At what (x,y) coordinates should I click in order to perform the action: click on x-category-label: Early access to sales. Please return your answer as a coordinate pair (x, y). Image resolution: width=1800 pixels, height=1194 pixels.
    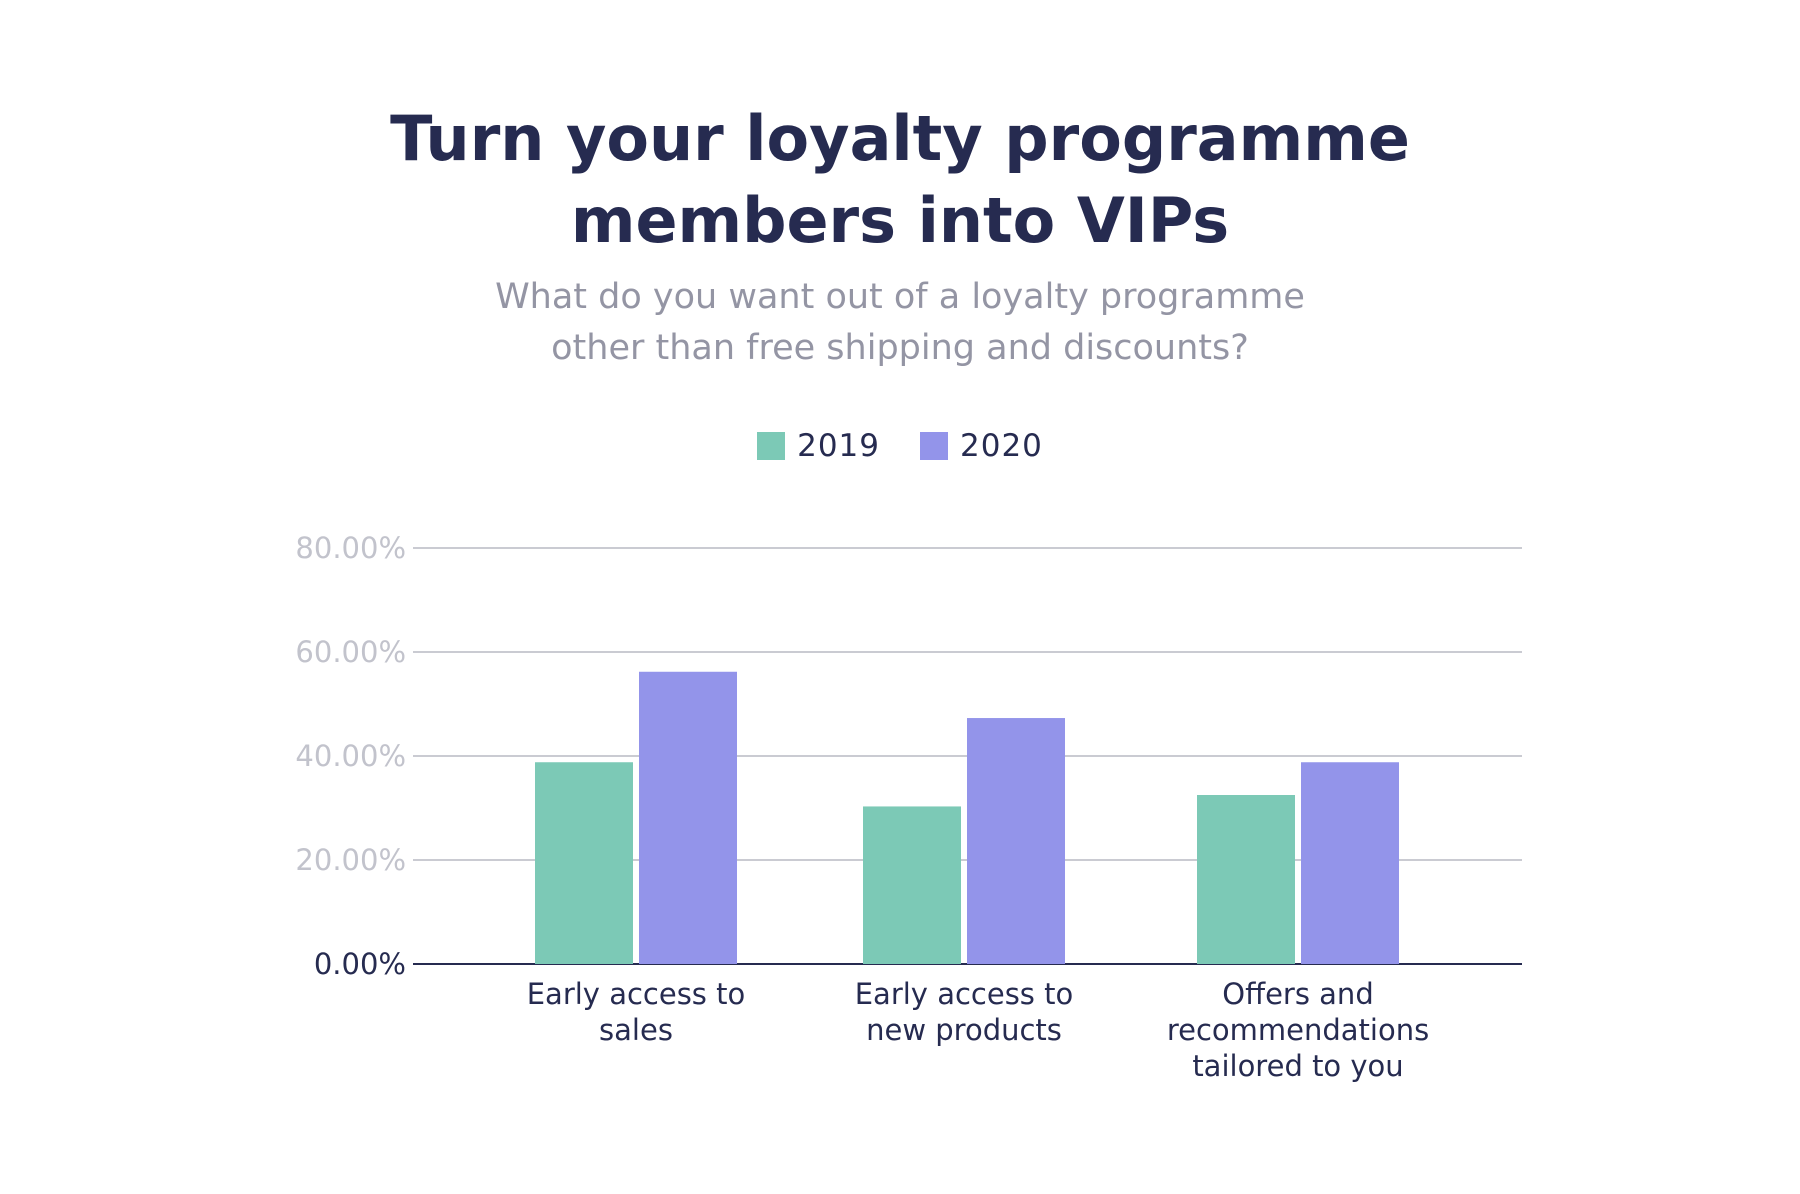
    Looking at the image, I should click on (636, 1012).